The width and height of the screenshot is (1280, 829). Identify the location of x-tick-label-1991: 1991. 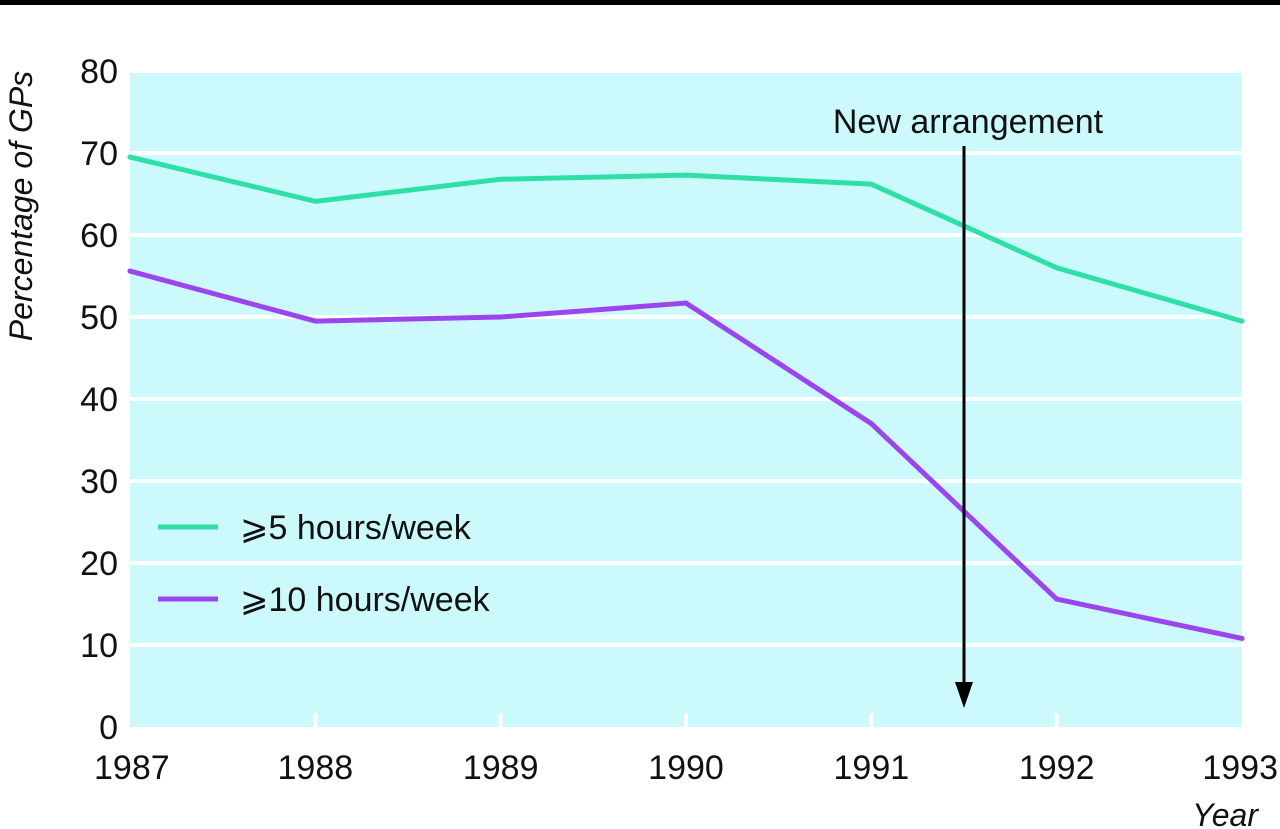
(872, 768).